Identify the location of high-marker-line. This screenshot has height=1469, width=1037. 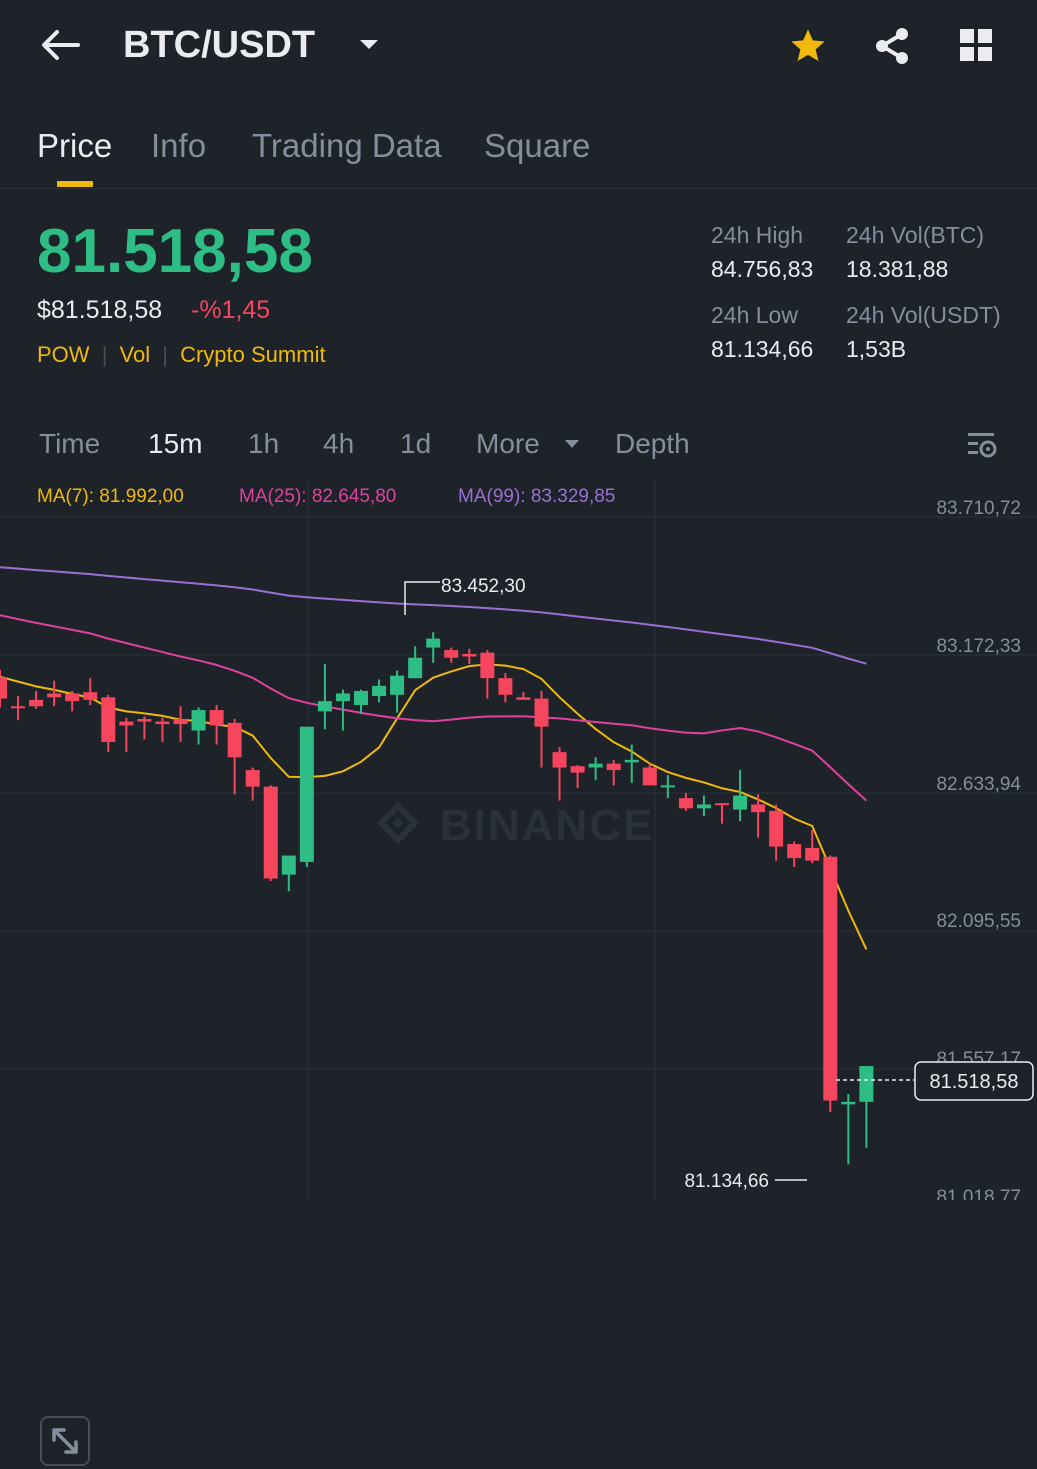
(422, 598).